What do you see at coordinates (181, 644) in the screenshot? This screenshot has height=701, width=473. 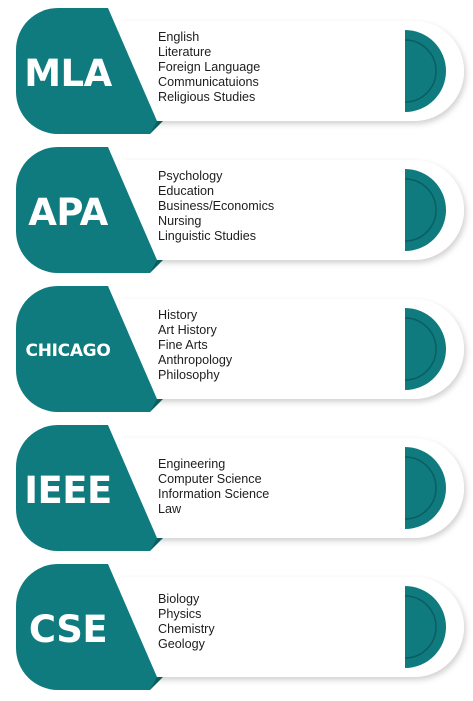 I see `subject-item: Geology` at bounding box center [181, 644].